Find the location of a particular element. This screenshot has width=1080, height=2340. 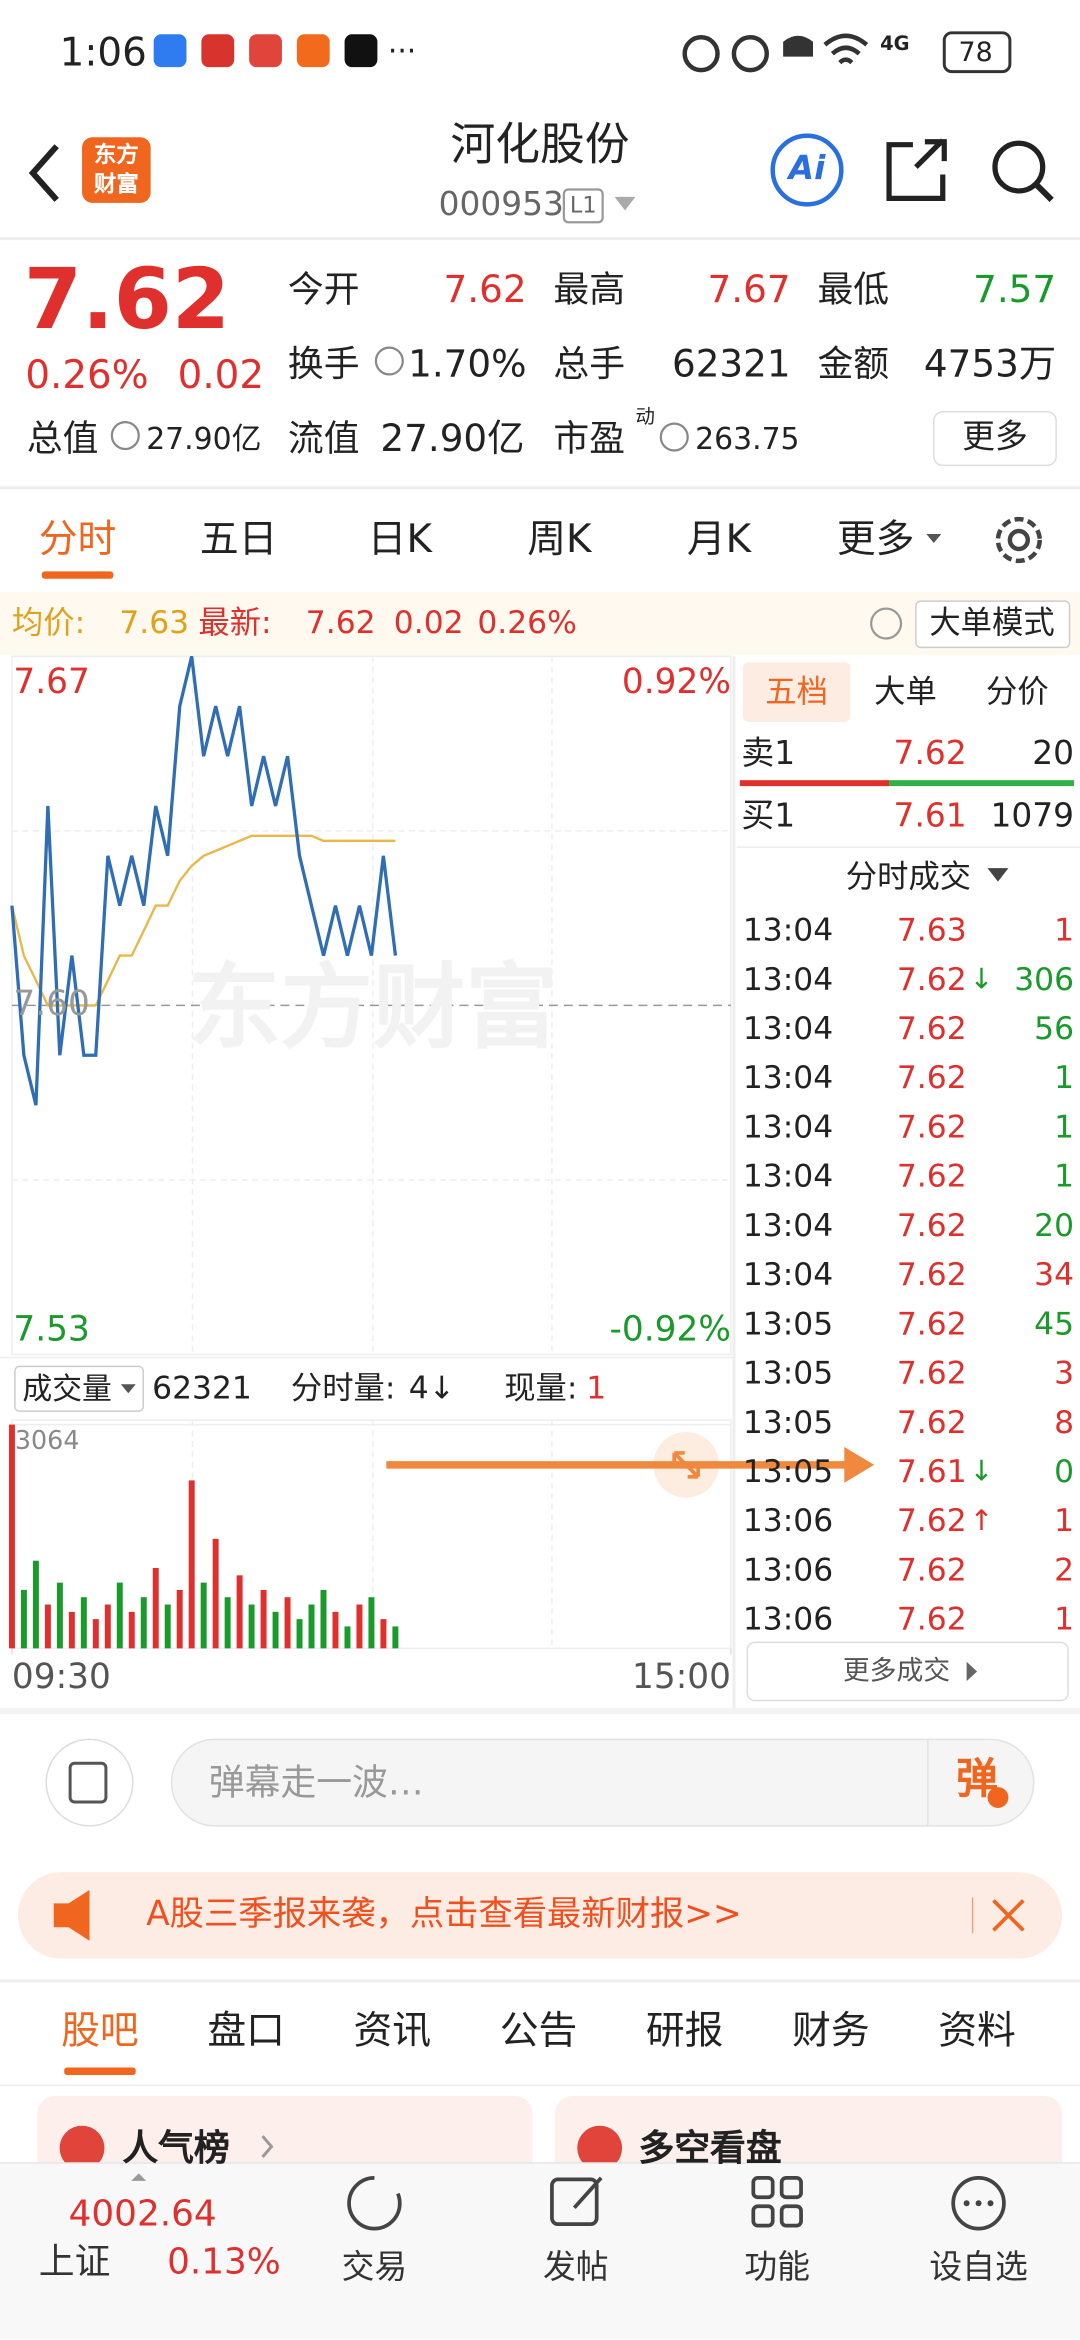

tab-selected is located at coordinates (796, 692).